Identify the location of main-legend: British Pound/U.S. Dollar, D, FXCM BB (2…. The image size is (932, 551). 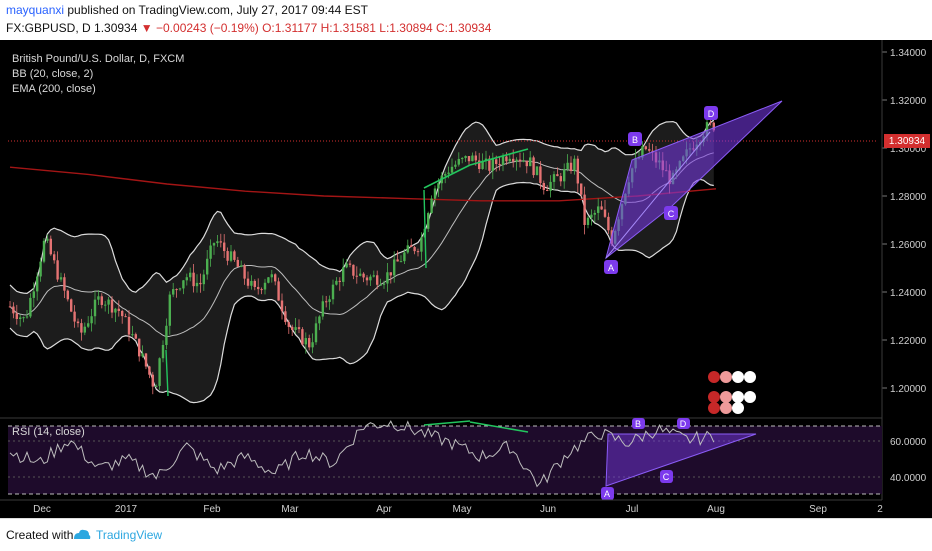
(98, 74).